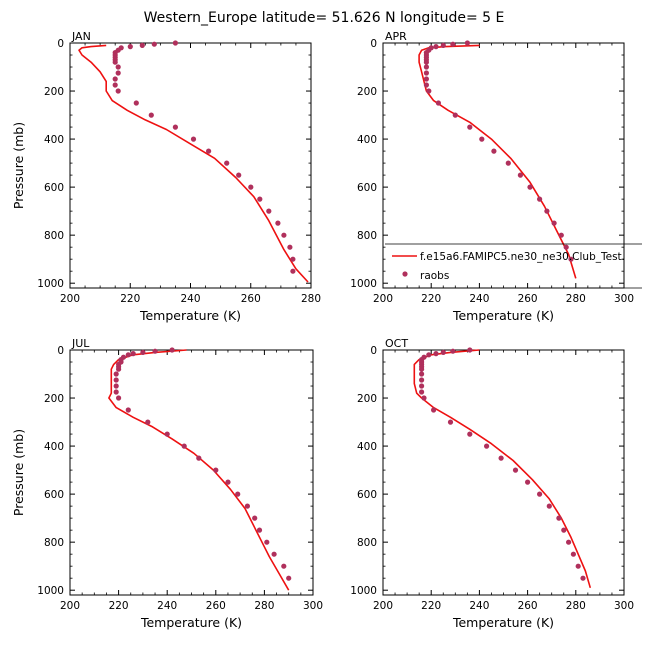 The height and width of the screenshot is (648, 648). Describe the element at coordinates (367, 188) in the screenshot. I see `y-tick-label-apr: 600` at that location.